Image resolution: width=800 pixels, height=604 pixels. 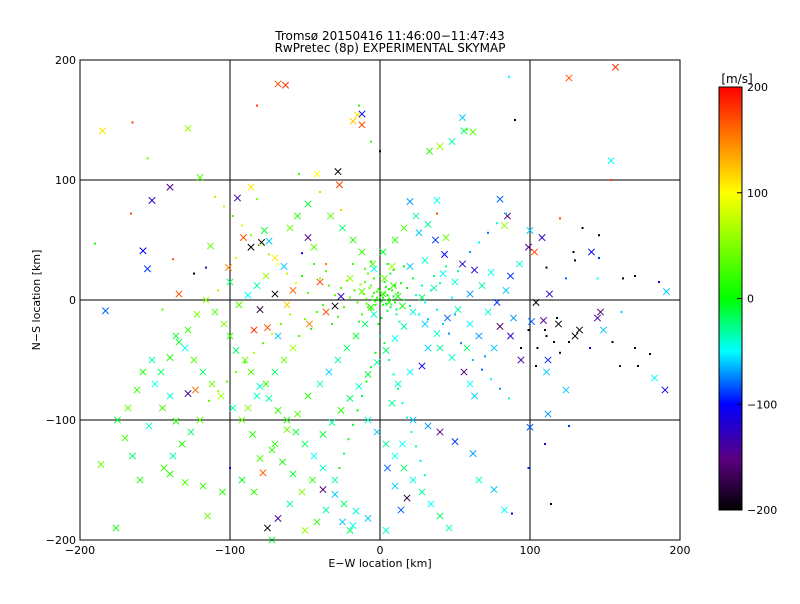 I want to click on x-axis-label: E−W location [km], so click(x=379, y=563).